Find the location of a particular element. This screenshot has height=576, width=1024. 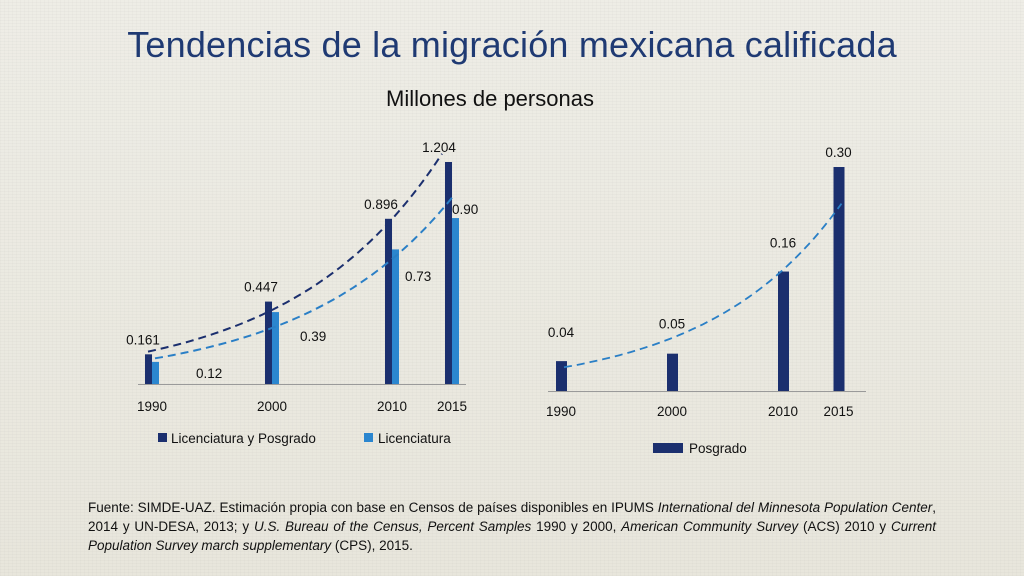

trendline-licenciatura-y-posgrado is located at coordinates (295, 253).